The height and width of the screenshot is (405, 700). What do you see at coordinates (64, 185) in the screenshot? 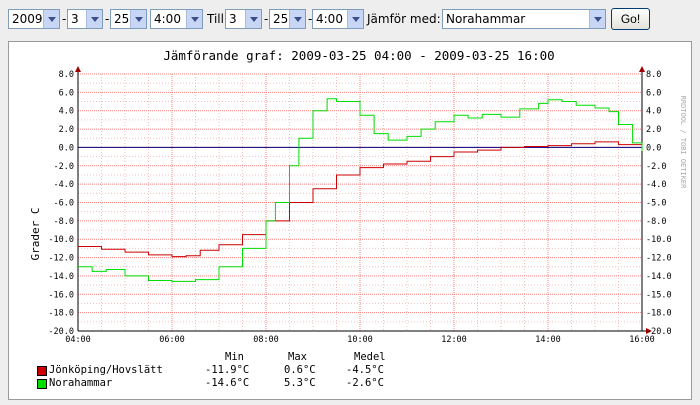
I see `y-tick-label-left: -4.0` at bounding box center [64, 185].